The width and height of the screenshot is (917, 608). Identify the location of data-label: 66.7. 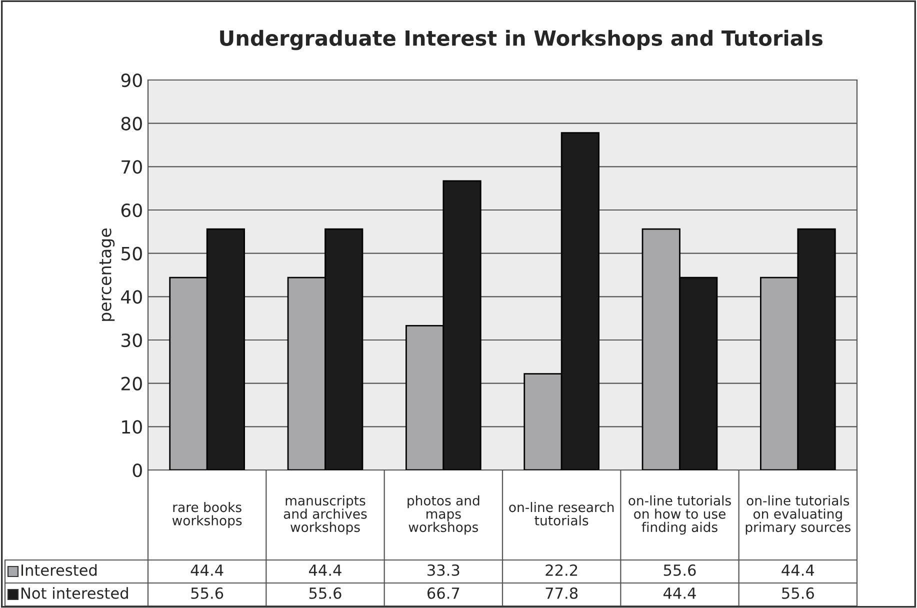
(443, 593).